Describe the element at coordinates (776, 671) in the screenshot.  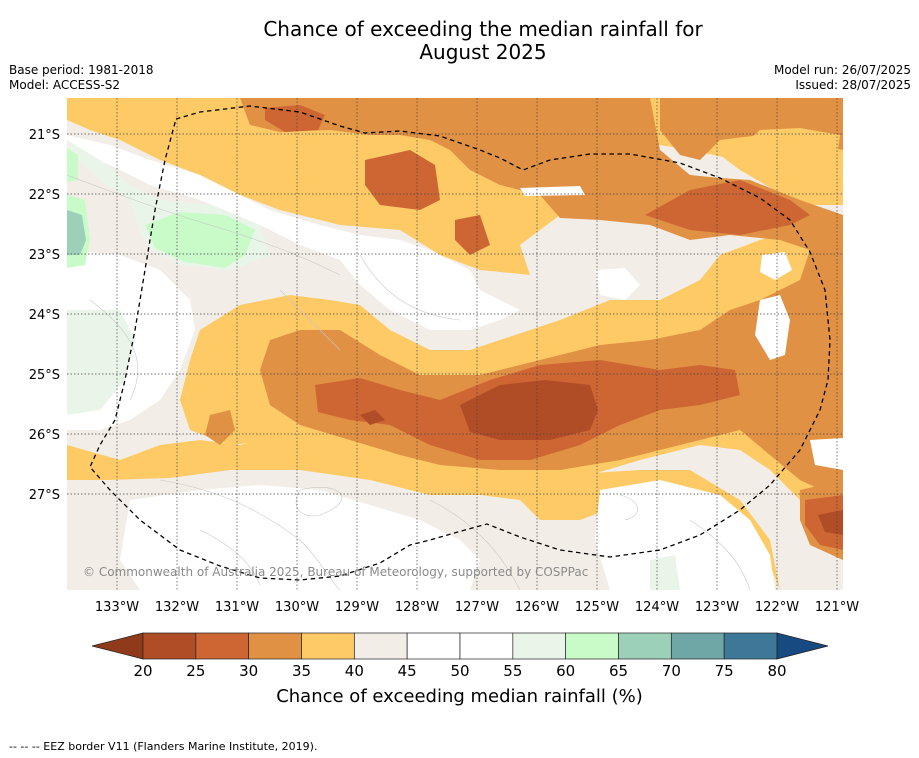
I see `colorbar-tick: 80` at that location.